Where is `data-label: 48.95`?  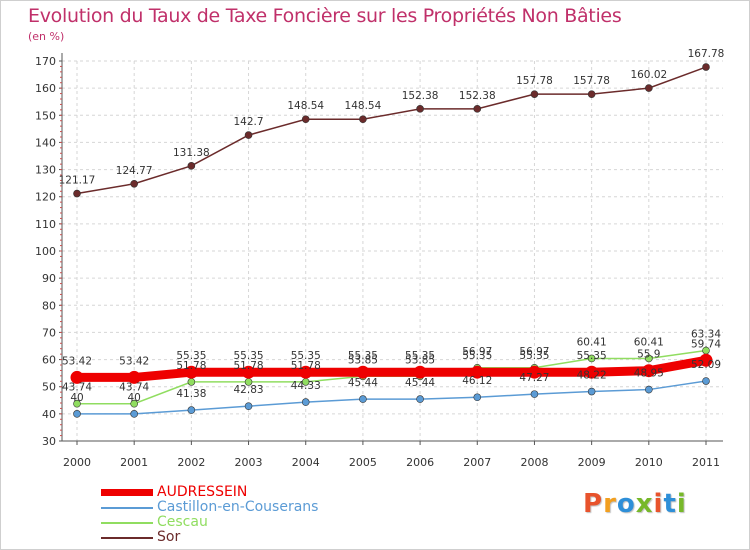
data-label: 48.95 is located at coordinates (649, 374).